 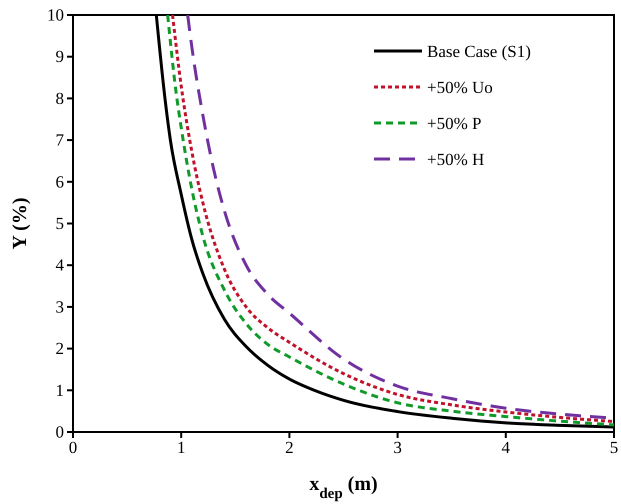 What do you see at coordinates (60, 348) in the screenshot?
I see `y-tick-label: 2` at bounding box center [60, 348].